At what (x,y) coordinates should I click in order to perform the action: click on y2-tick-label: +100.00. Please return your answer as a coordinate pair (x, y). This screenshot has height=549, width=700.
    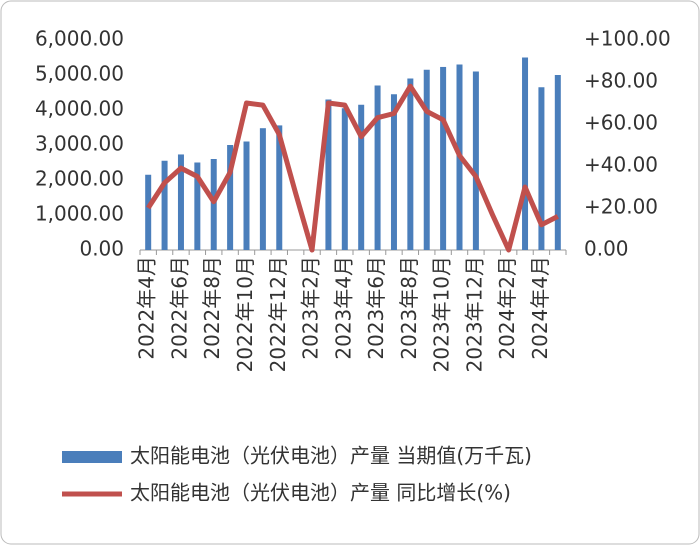
    Looking at the image, I should click on (627, 39).